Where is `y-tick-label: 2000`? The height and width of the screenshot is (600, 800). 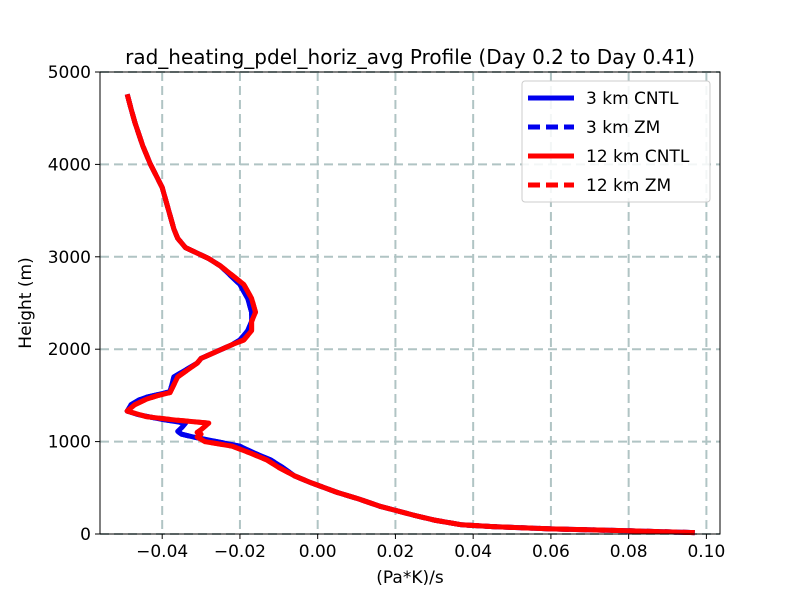 y-tick-label: 2000 is located at coordinates (69, 350).